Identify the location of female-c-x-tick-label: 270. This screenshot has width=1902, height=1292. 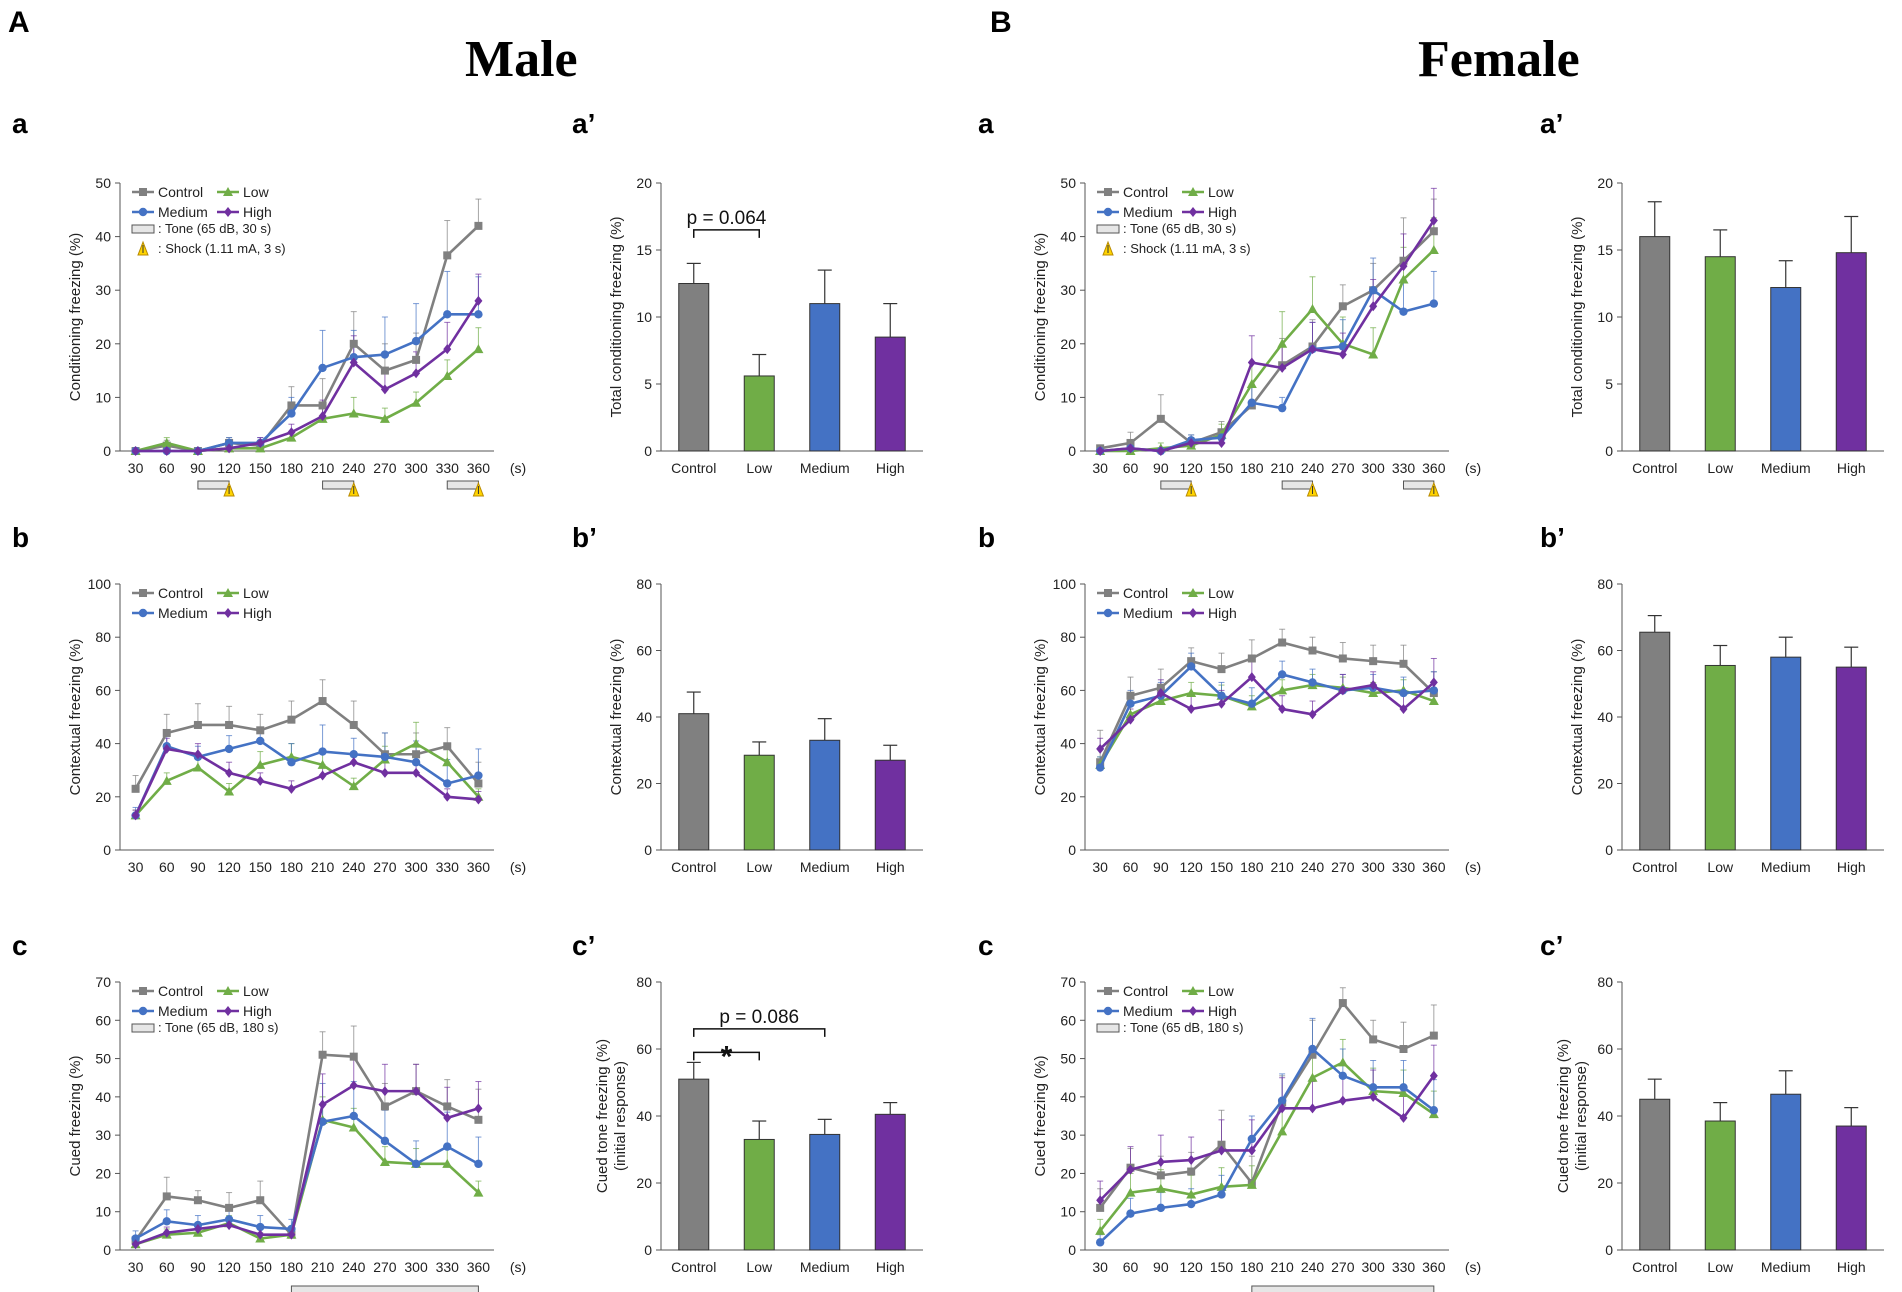
(1343, 1267).